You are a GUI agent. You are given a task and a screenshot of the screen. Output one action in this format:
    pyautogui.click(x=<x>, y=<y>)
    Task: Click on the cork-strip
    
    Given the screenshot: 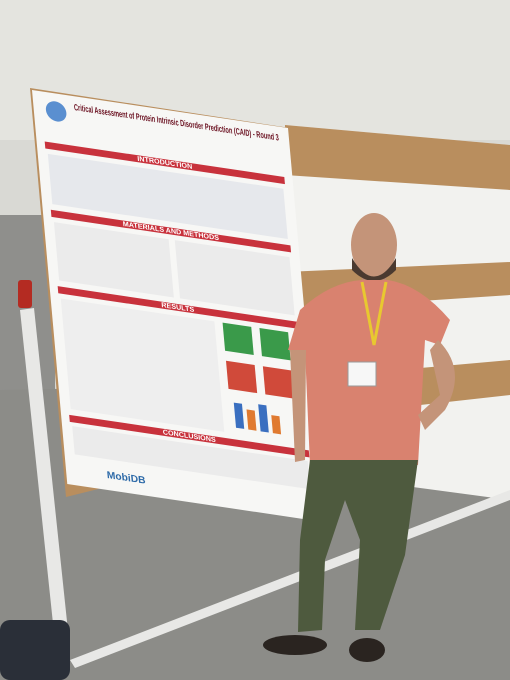 What is the action you would take?
    pyautogui.click(x=397, y=157)
    